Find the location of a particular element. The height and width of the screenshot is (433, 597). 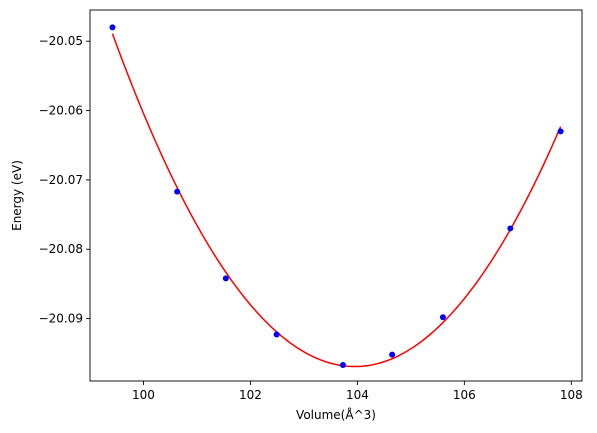

x-tick-label: 102 is located at coordinates (250, 395).